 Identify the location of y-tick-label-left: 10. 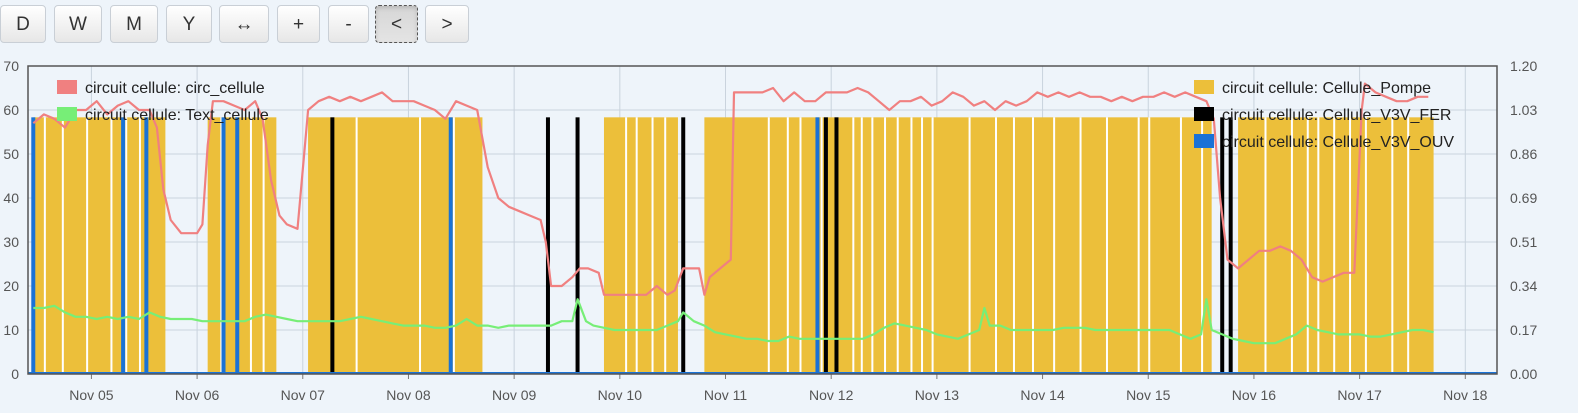
(11, 330).